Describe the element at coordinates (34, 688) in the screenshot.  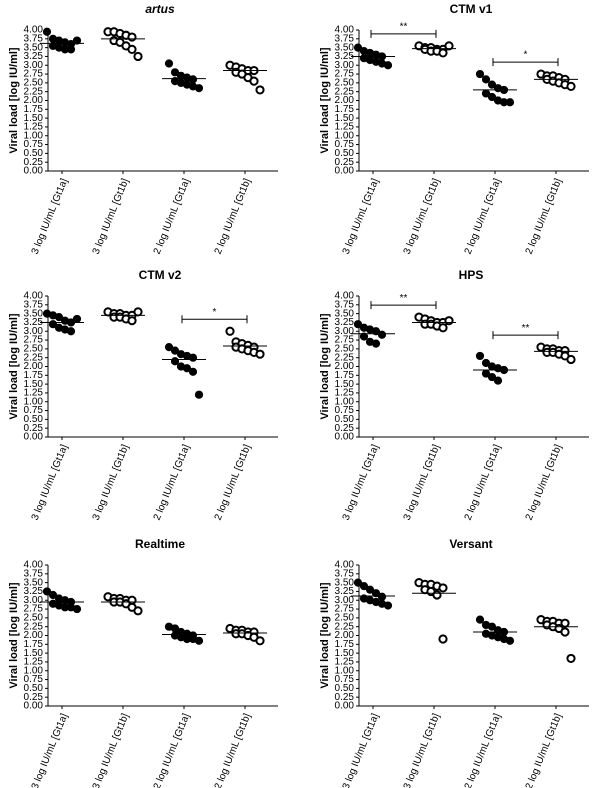
I see `y-tick-label: 0.50` at that location.